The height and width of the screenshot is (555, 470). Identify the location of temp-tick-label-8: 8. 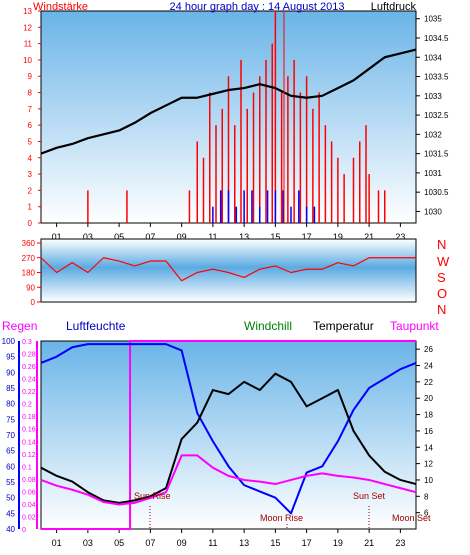
(426, 496).